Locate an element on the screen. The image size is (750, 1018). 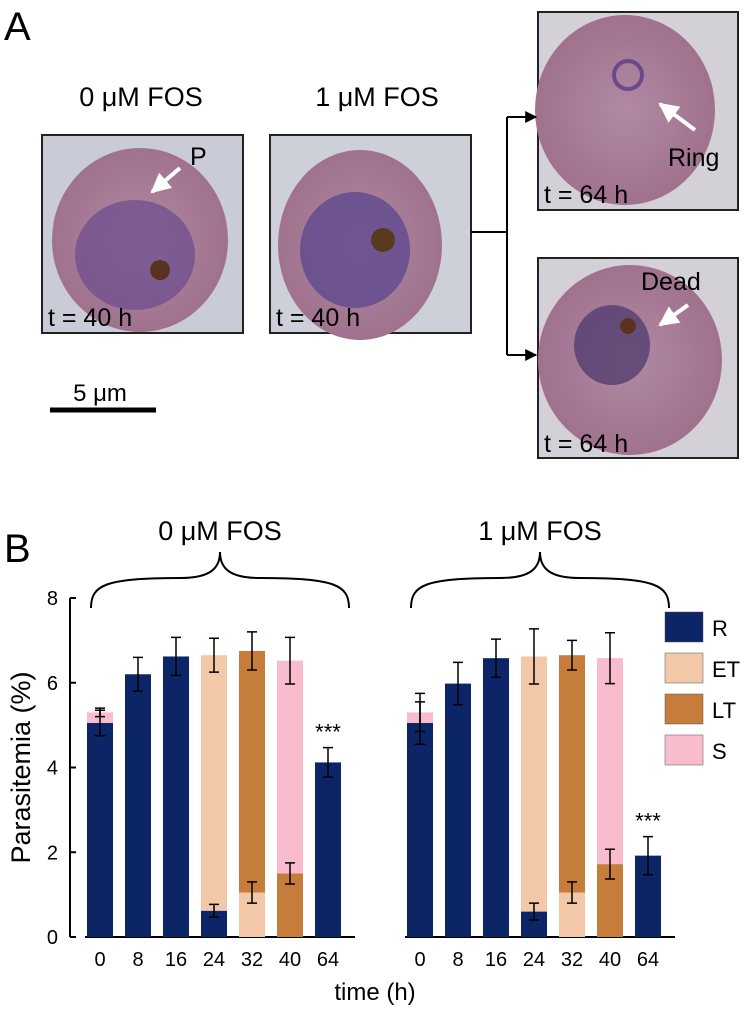
legend-label: LT is located at coordinates (724, 710).